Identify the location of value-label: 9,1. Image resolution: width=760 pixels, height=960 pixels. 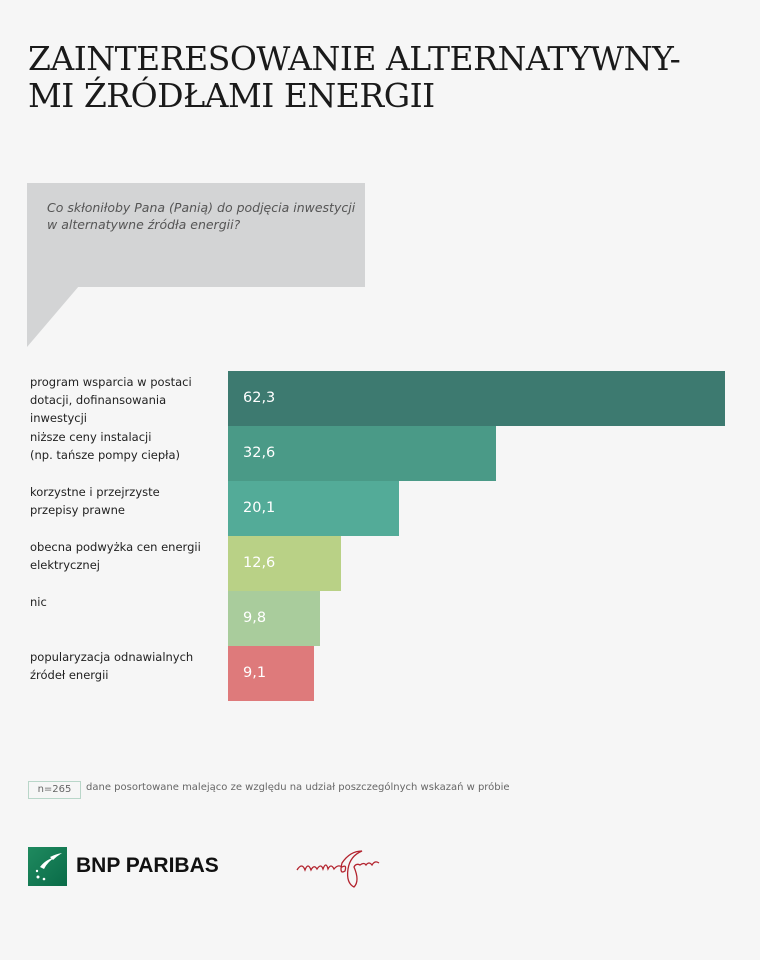
(255, 673).